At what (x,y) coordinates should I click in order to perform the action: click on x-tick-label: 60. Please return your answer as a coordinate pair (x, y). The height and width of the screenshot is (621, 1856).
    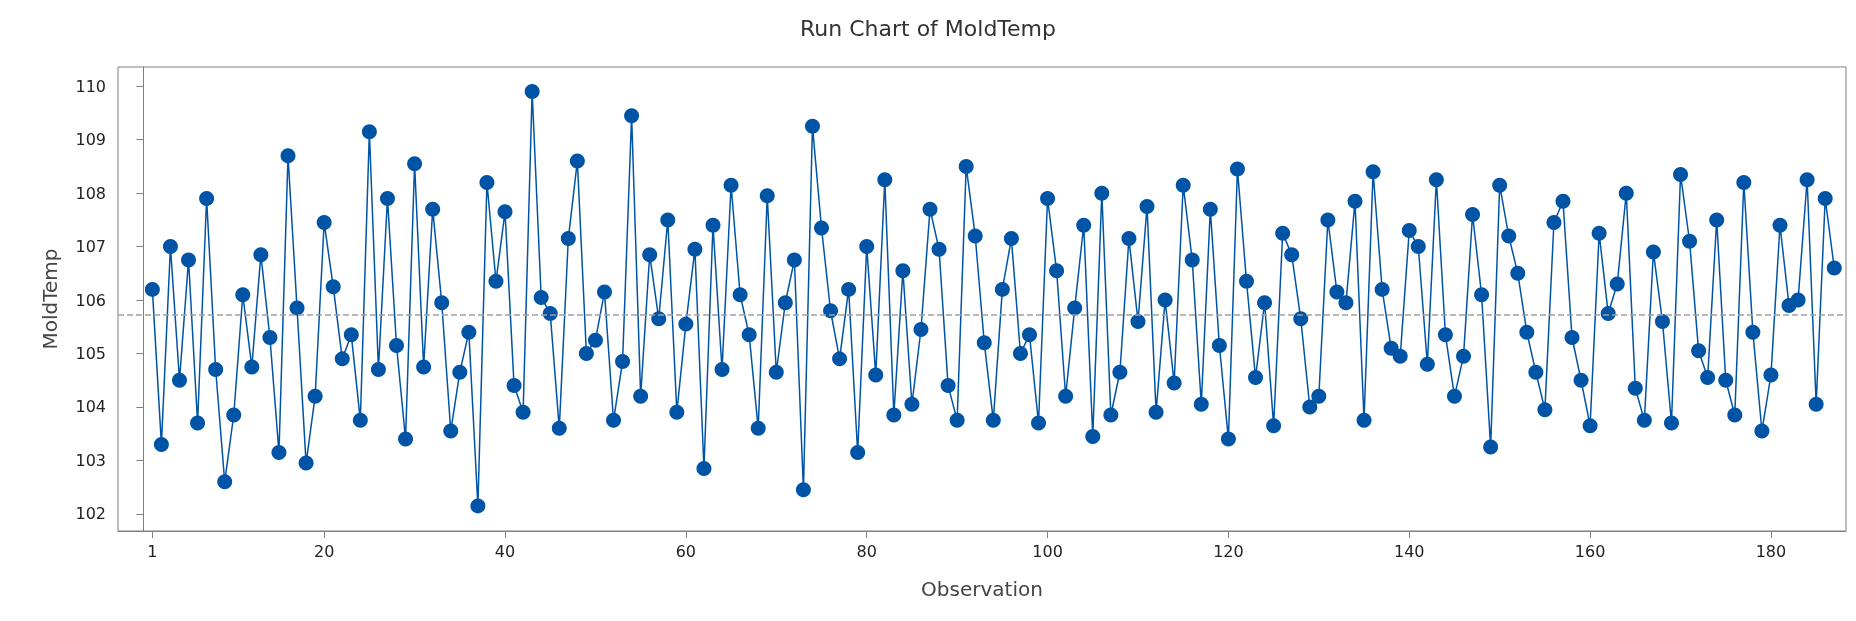
    Looking at the image, I should click on (686, 551).